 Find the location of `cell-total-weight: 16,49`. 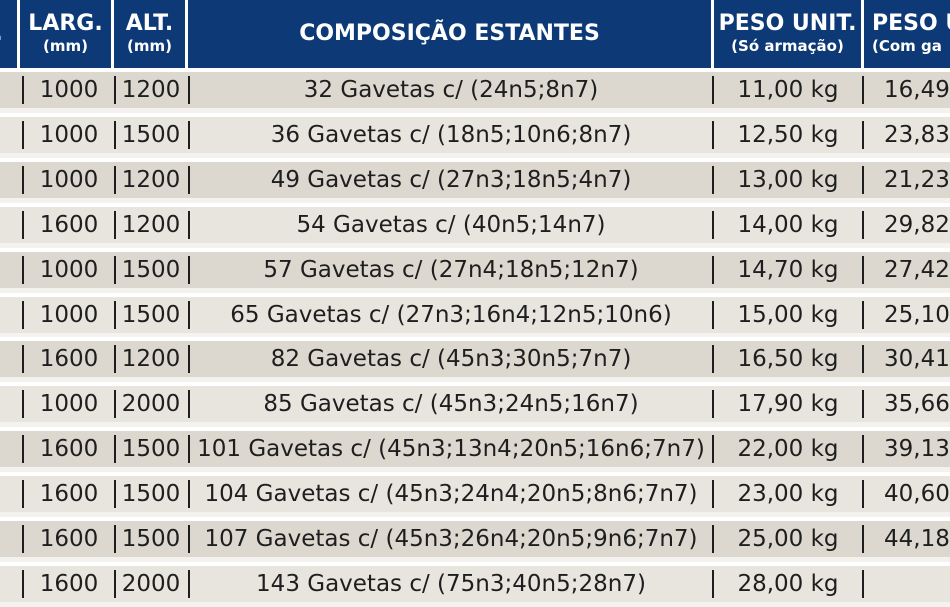

cell-total-weight: 16,49 is located at coordinates (917, 90).